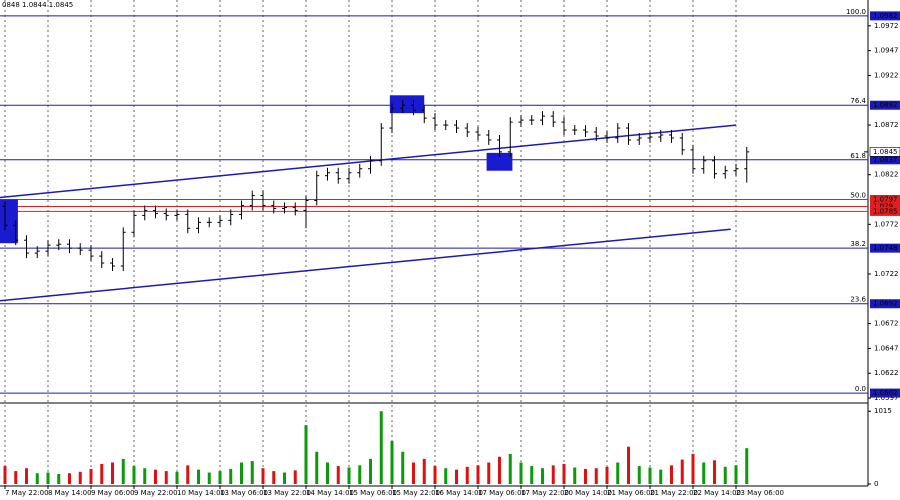  What do you see at coordinates (886, 51) in the screenshot?
I see `y-tick-label: 1.0947` at bounding box center [886, 51].